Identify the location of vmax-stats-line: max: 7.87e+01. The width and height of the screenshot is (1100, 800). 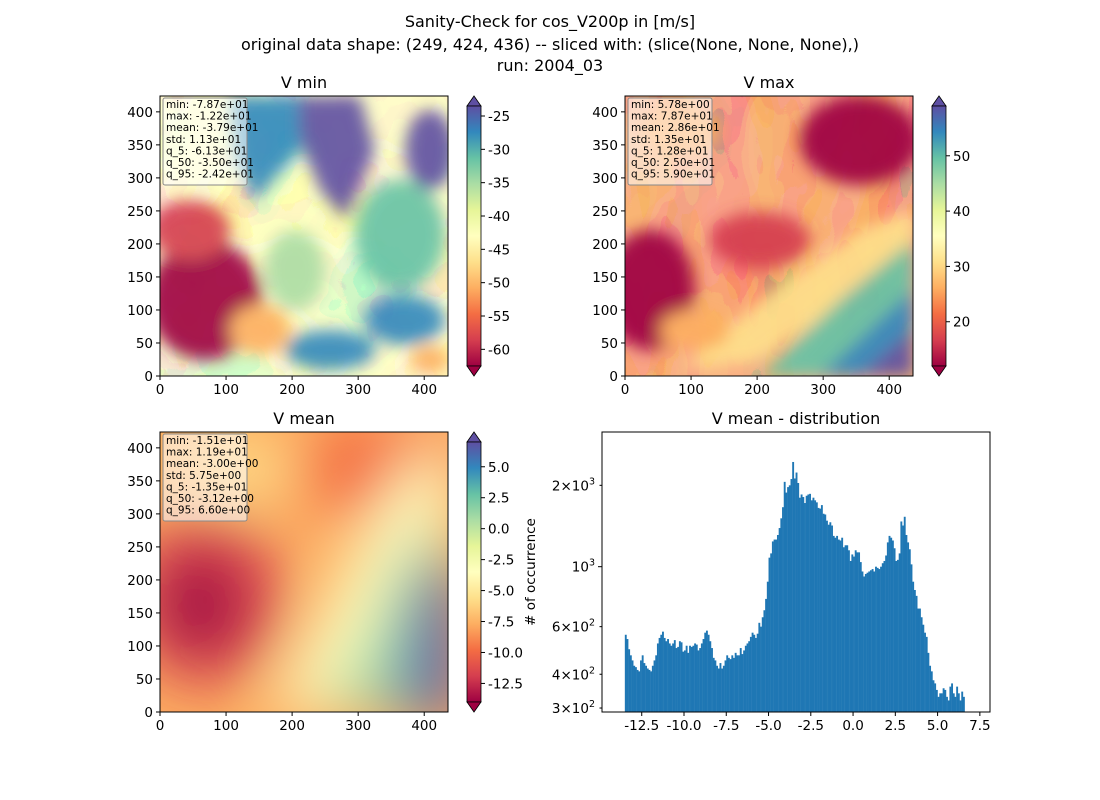
(672, 117).